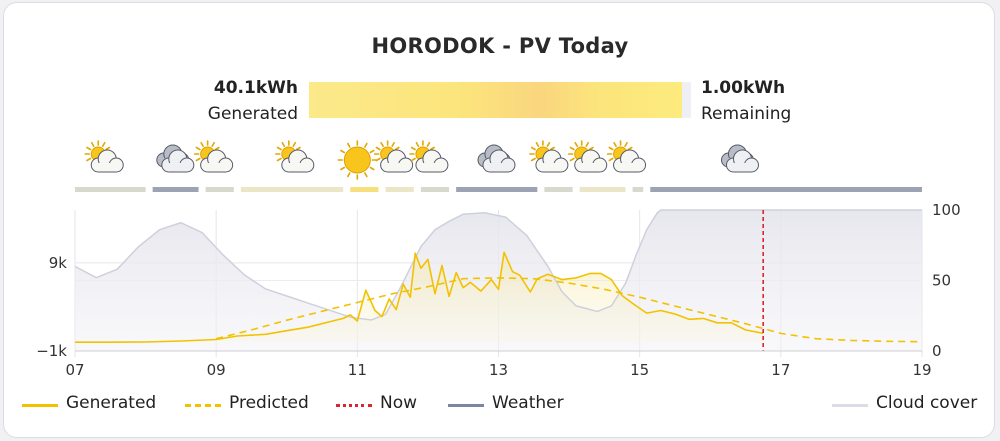 This screenshot has height=441, width=1000. Describe the element at coordinates (780, 370) in the screenshot. I see `x-tick-label: 17` at that location.